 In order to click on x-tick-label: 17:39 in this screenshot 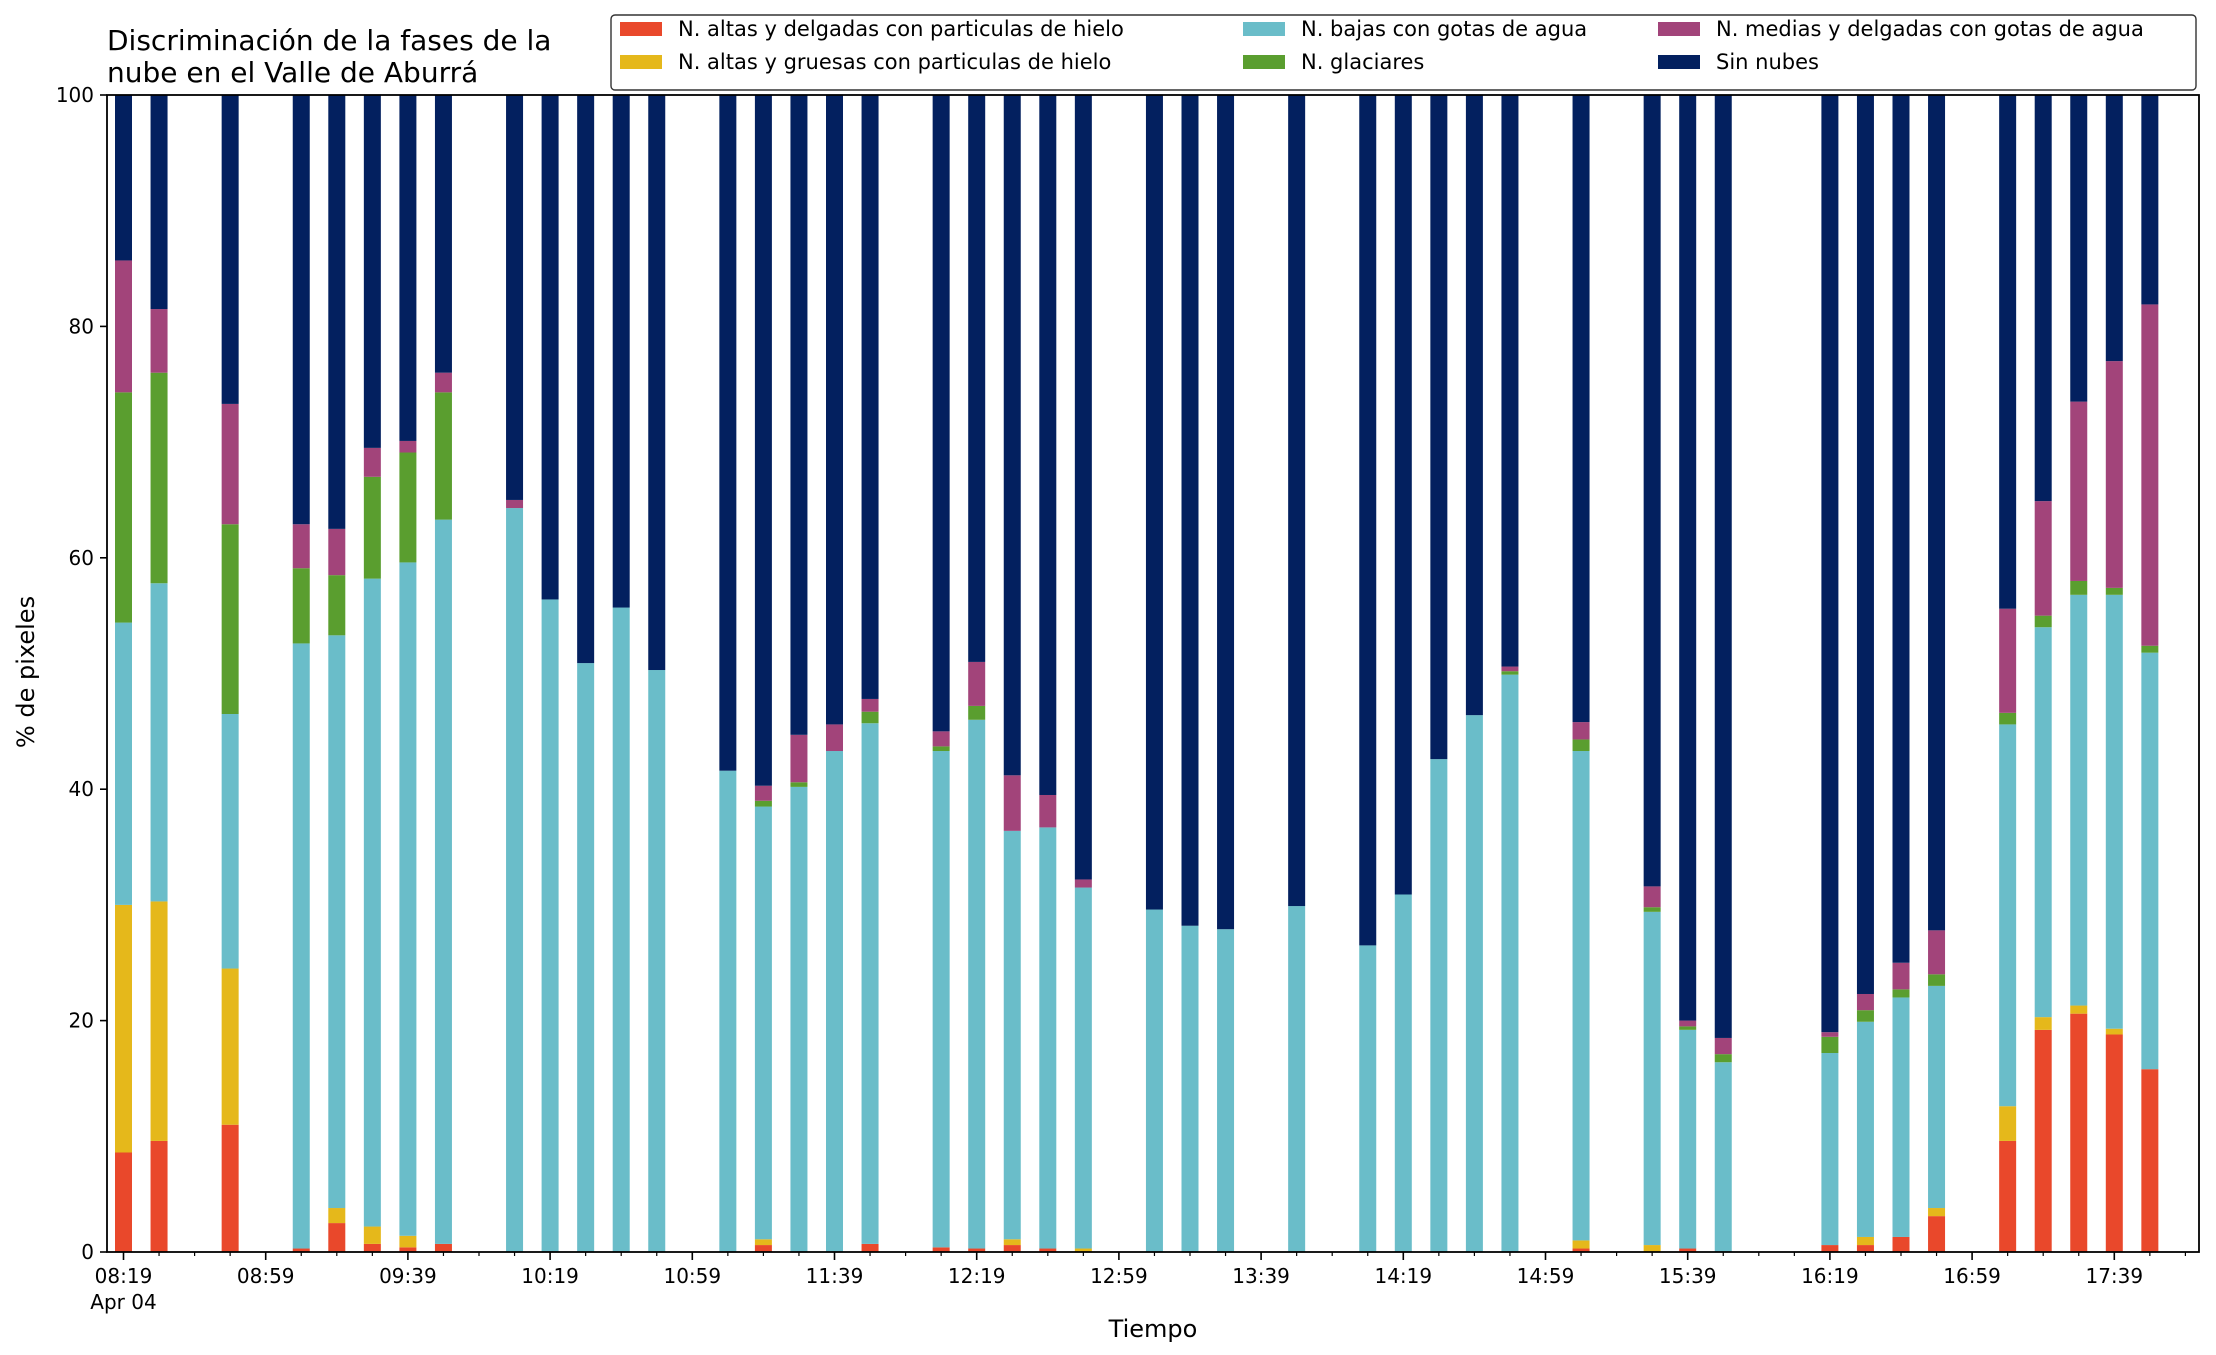, I will do `click(2114, 1276)`.